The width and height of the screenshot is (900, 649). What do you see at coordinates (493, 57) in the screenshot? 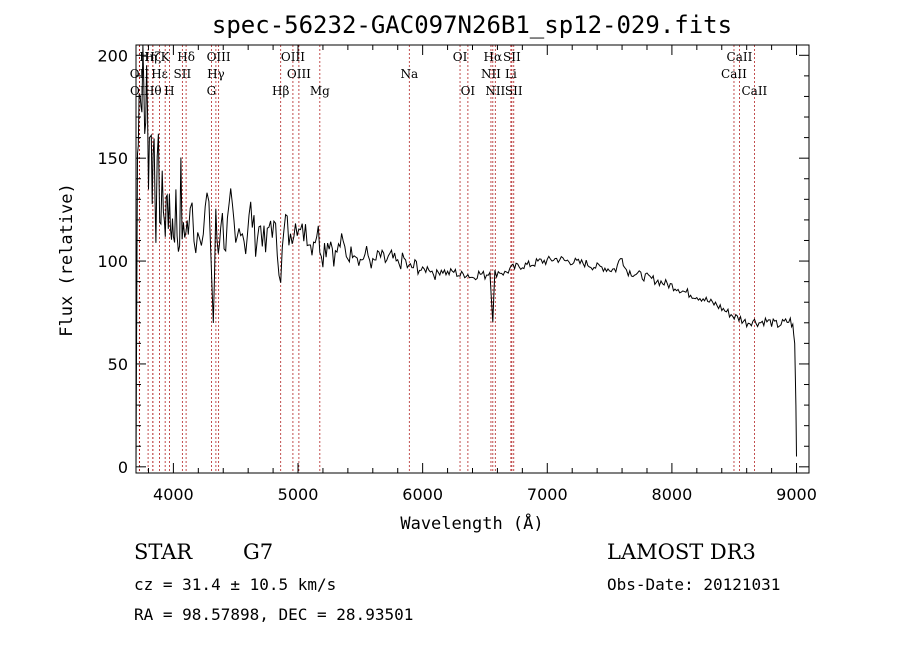
I see `spectral-line-label: Hα` at bounding box center [493, 57].